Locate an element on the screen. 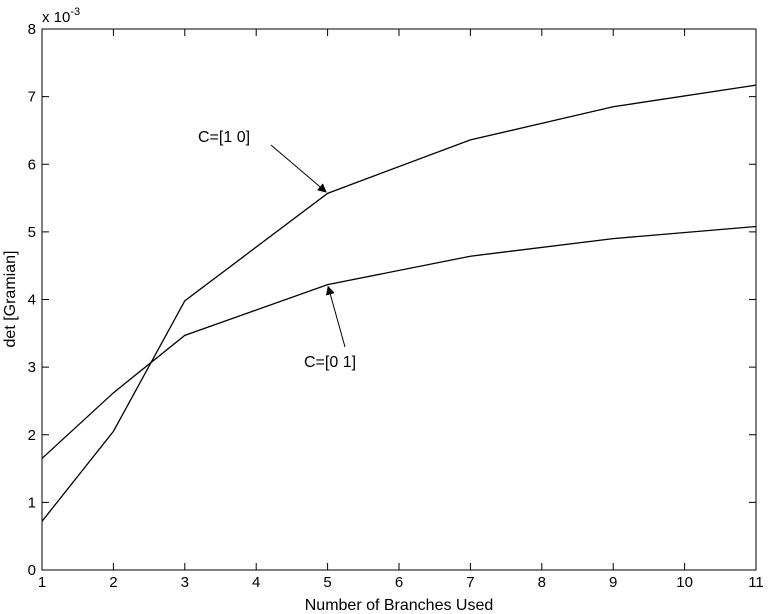  y-scale-exponent: -3 is located at coordinates (75, 12).